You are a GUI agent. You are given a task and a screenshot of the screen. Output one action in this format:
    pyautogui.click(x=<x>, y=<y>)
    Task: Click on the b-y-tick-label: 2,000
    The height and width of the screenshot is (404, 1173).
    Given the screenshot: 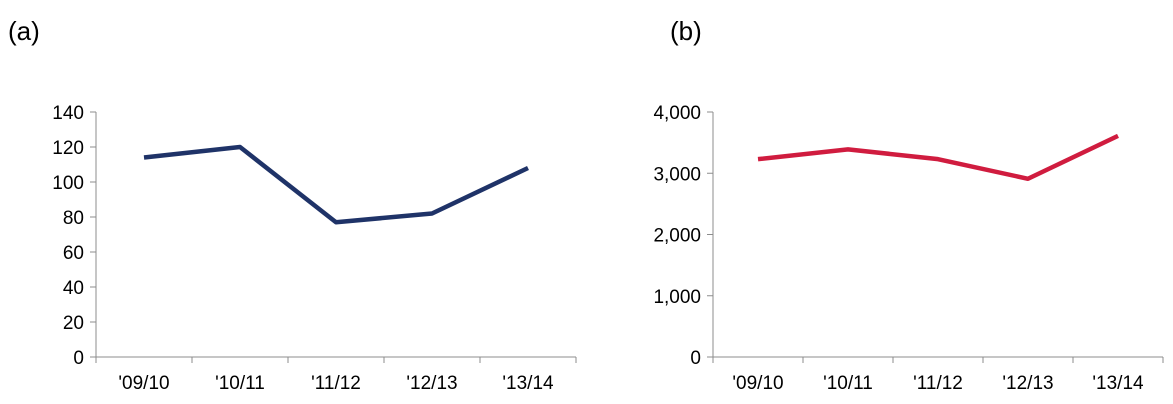 What is the action you would take?
    pyautogui.click(x=677, y=236)
    